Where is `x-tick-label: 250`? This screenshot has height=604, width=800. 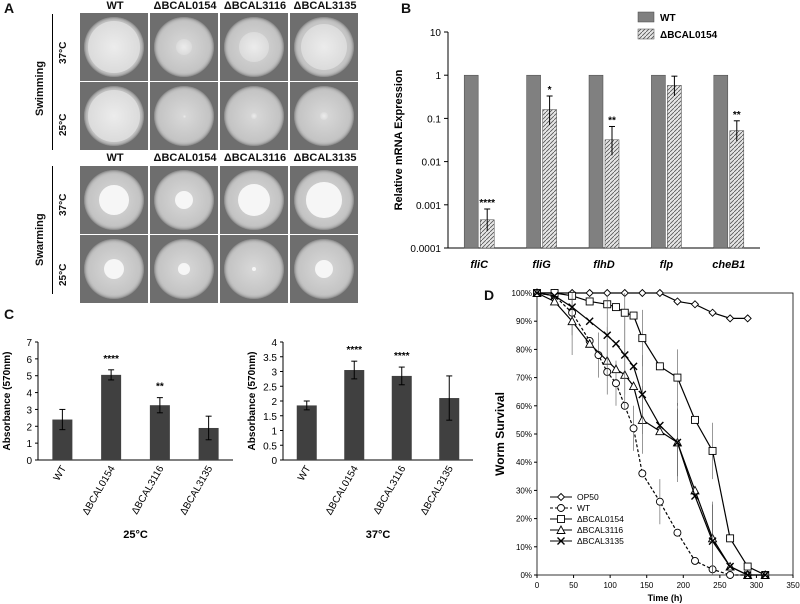
x-tick-label: 250 is located at coordinates (720, 585).